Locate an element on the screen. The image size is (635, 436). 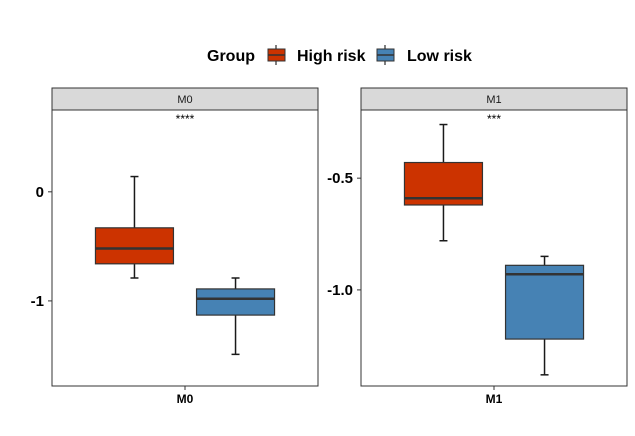
y-tick-label: -1 is located at coordinates (37, 301).